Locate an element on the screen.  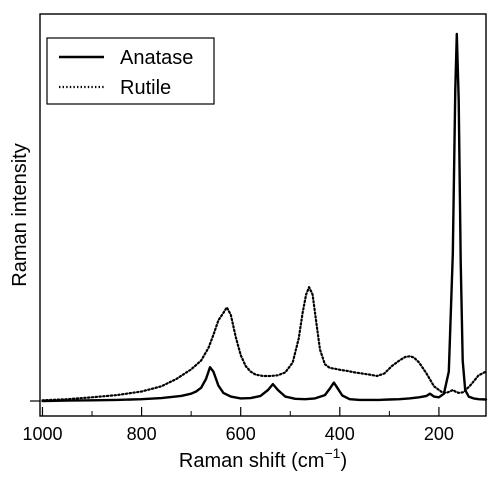
x-tick-label-1000: 1000 is located at coordinates (42, 434).